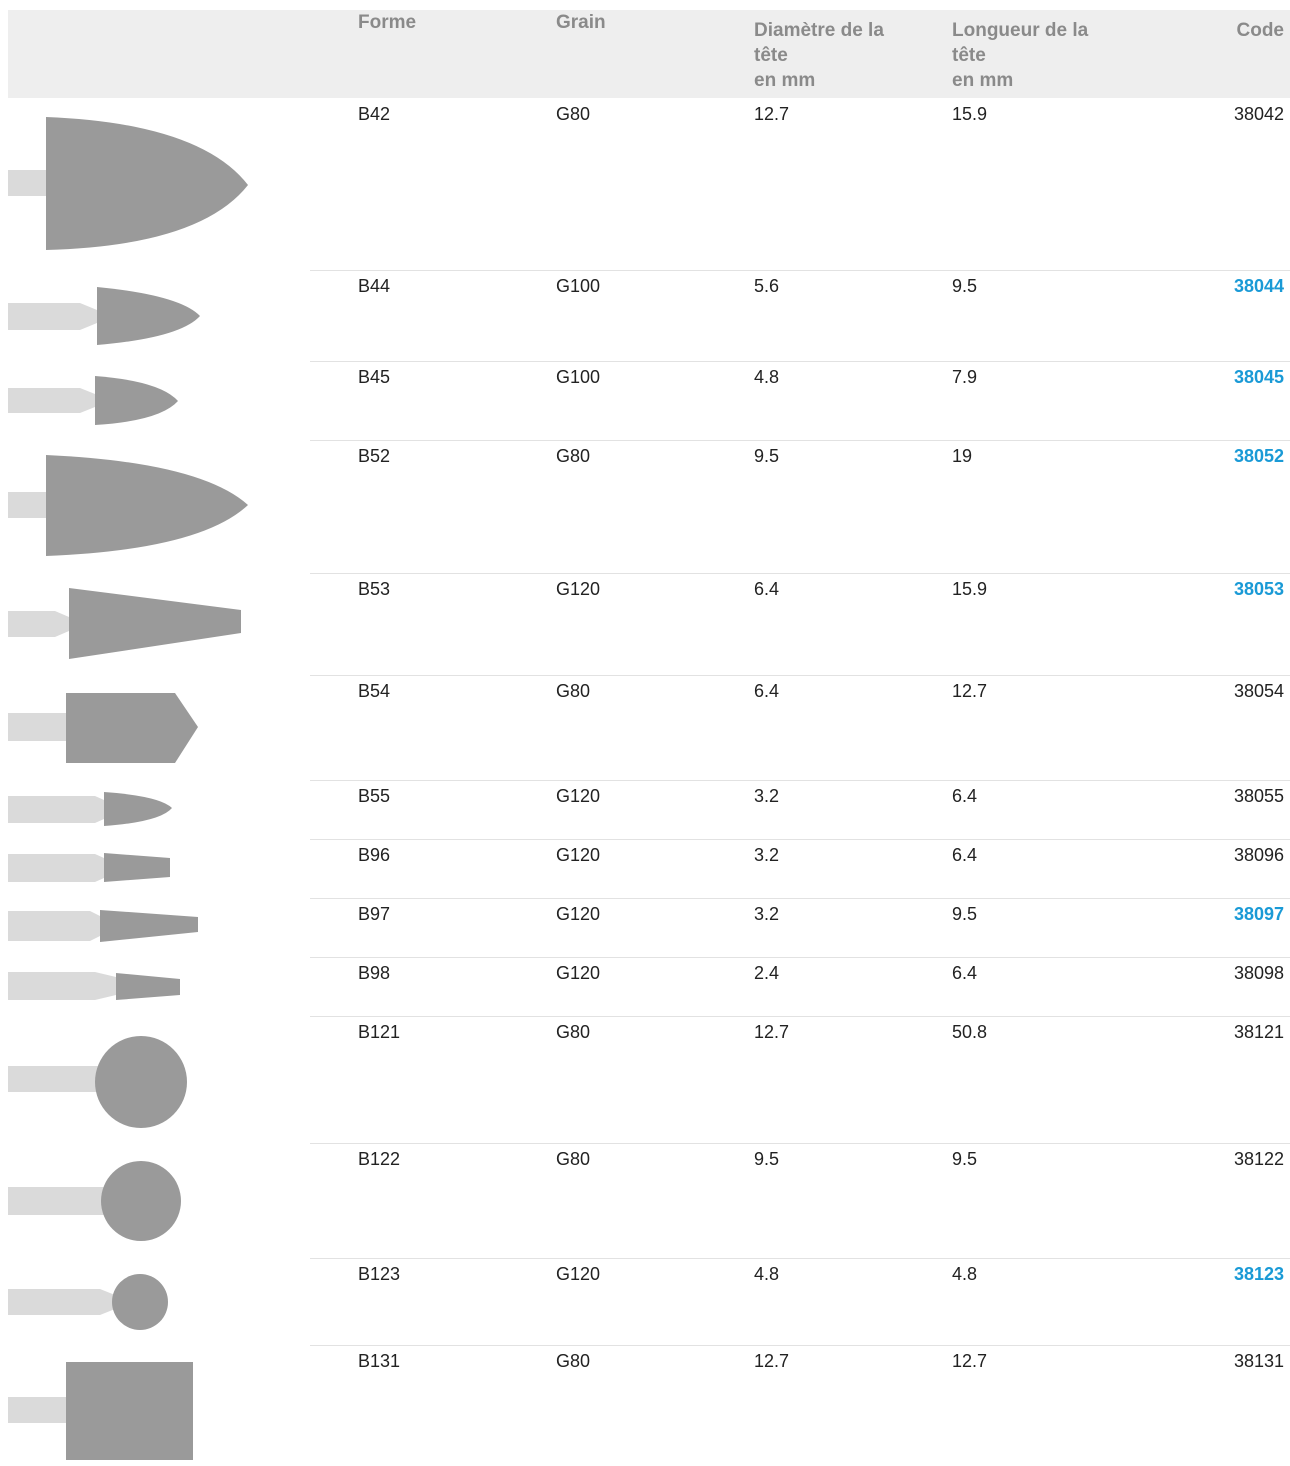  What do you see at coordinates (374, 114) in the screenshot?
I see `cell-forme: B42` at bounding box center [374, 114].